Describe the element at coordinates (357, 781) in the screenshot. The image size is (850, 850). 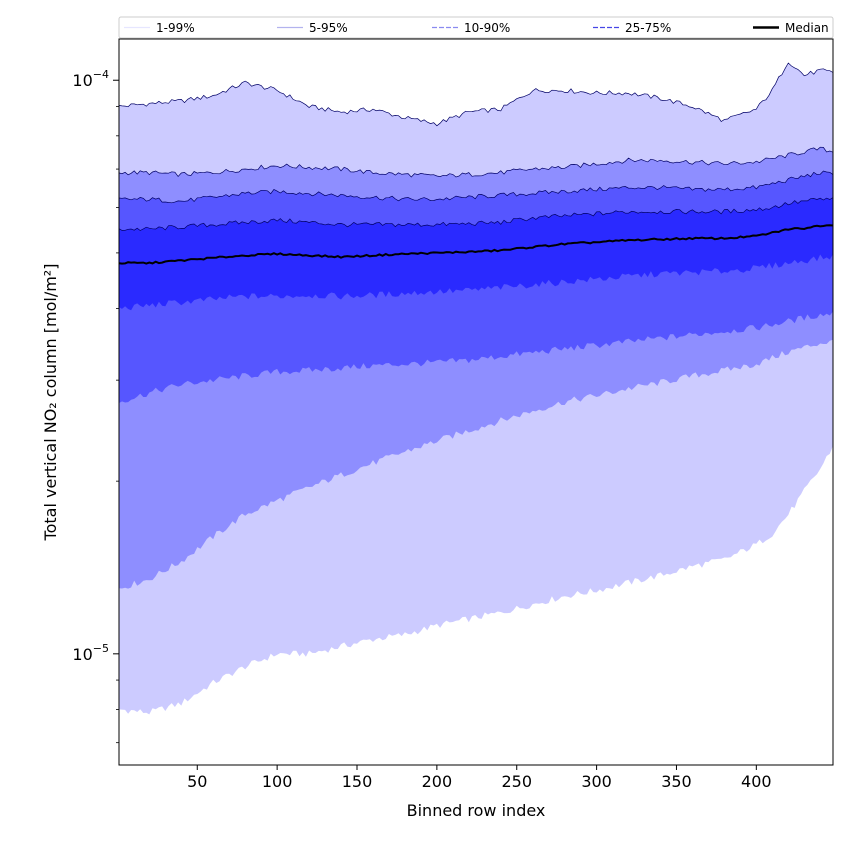
I see `x-tick-label: 150` at that location.